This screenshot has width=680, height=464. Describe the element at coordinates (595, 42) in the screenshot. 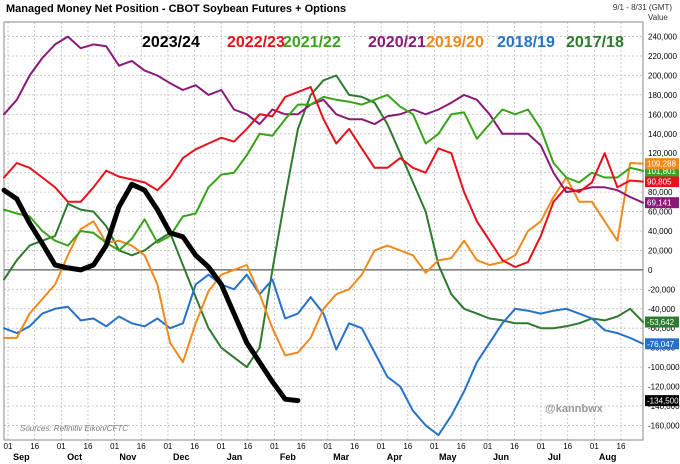

I see `legend-item-2017-18: 2017/18` at that location.